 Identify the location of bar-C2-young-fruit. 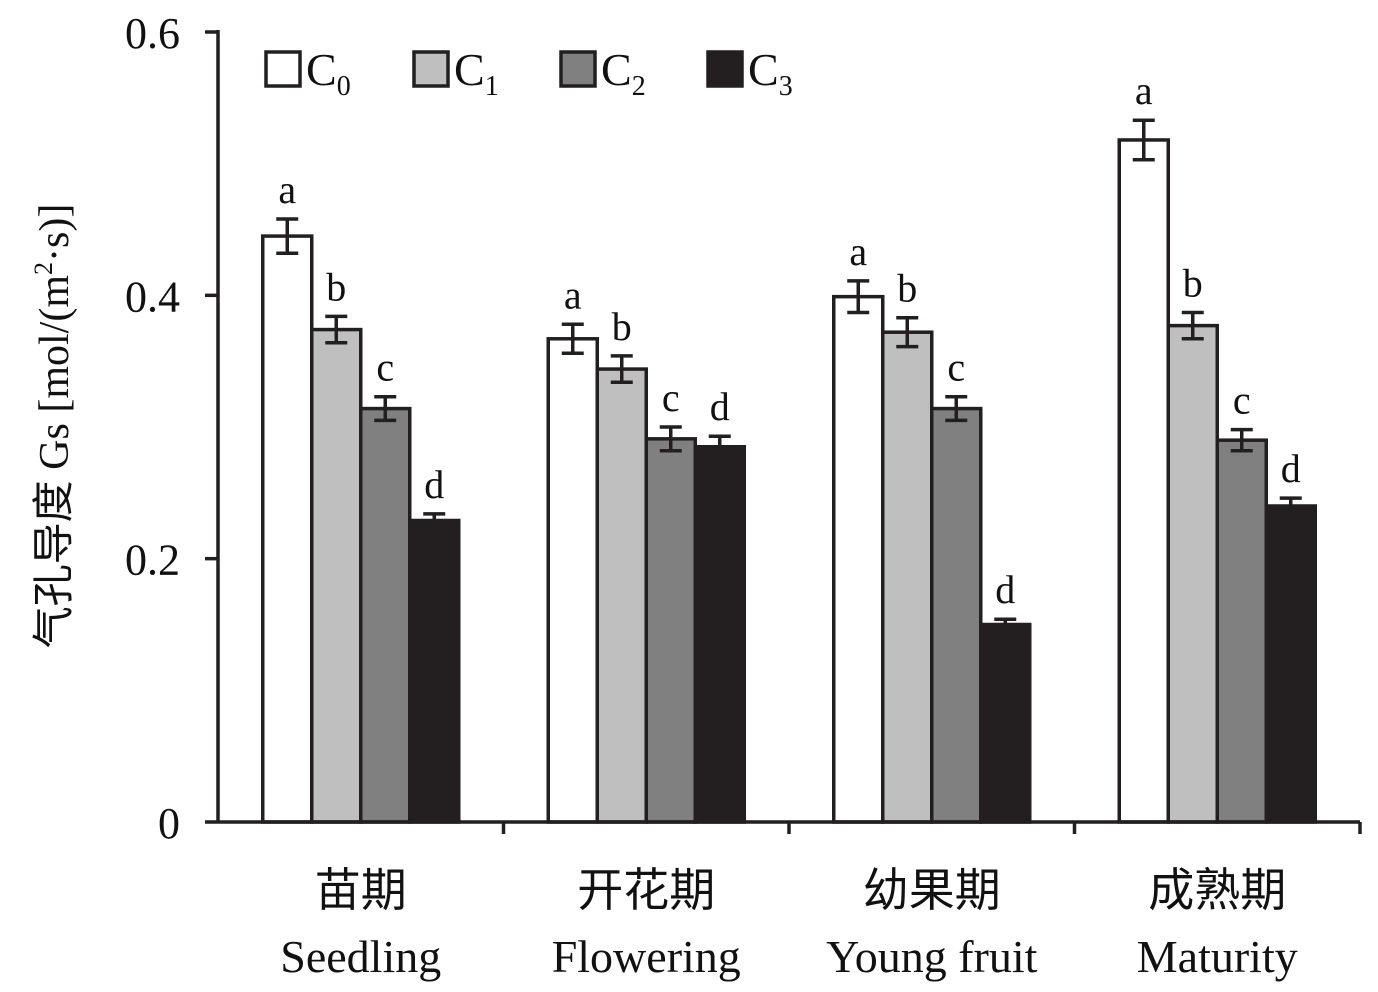
(956, 615).